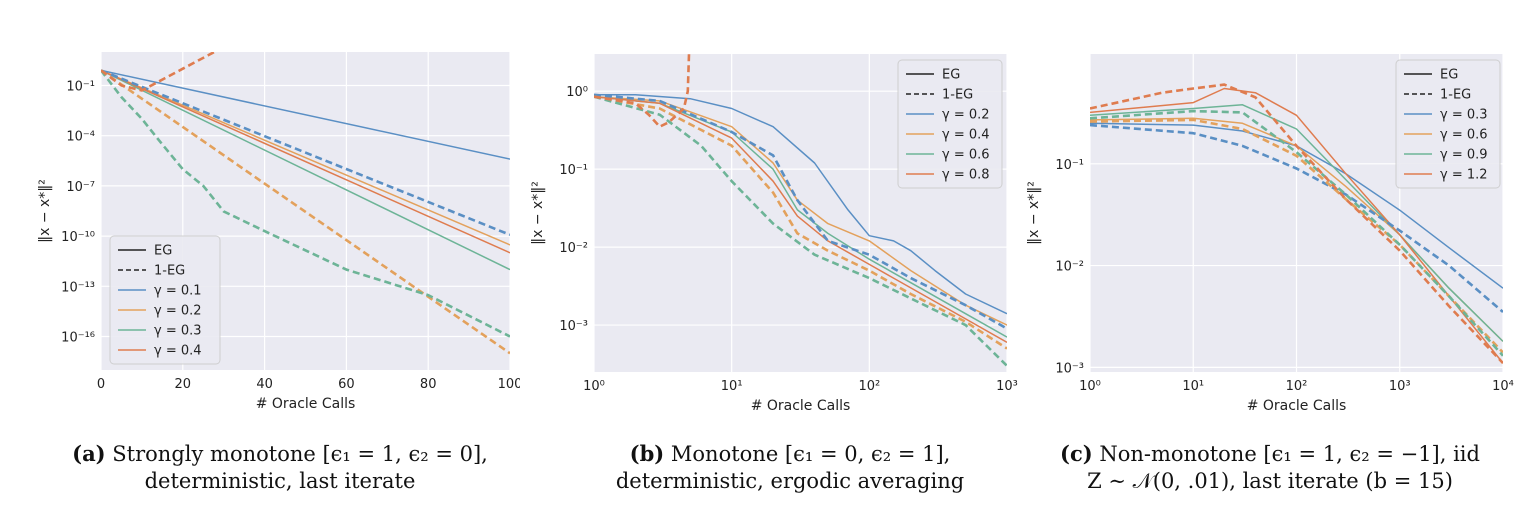  Describe the element at coordinates (80, 137) in the screenshot. I see `y-tick-label: 10⁻⁴` at that location.